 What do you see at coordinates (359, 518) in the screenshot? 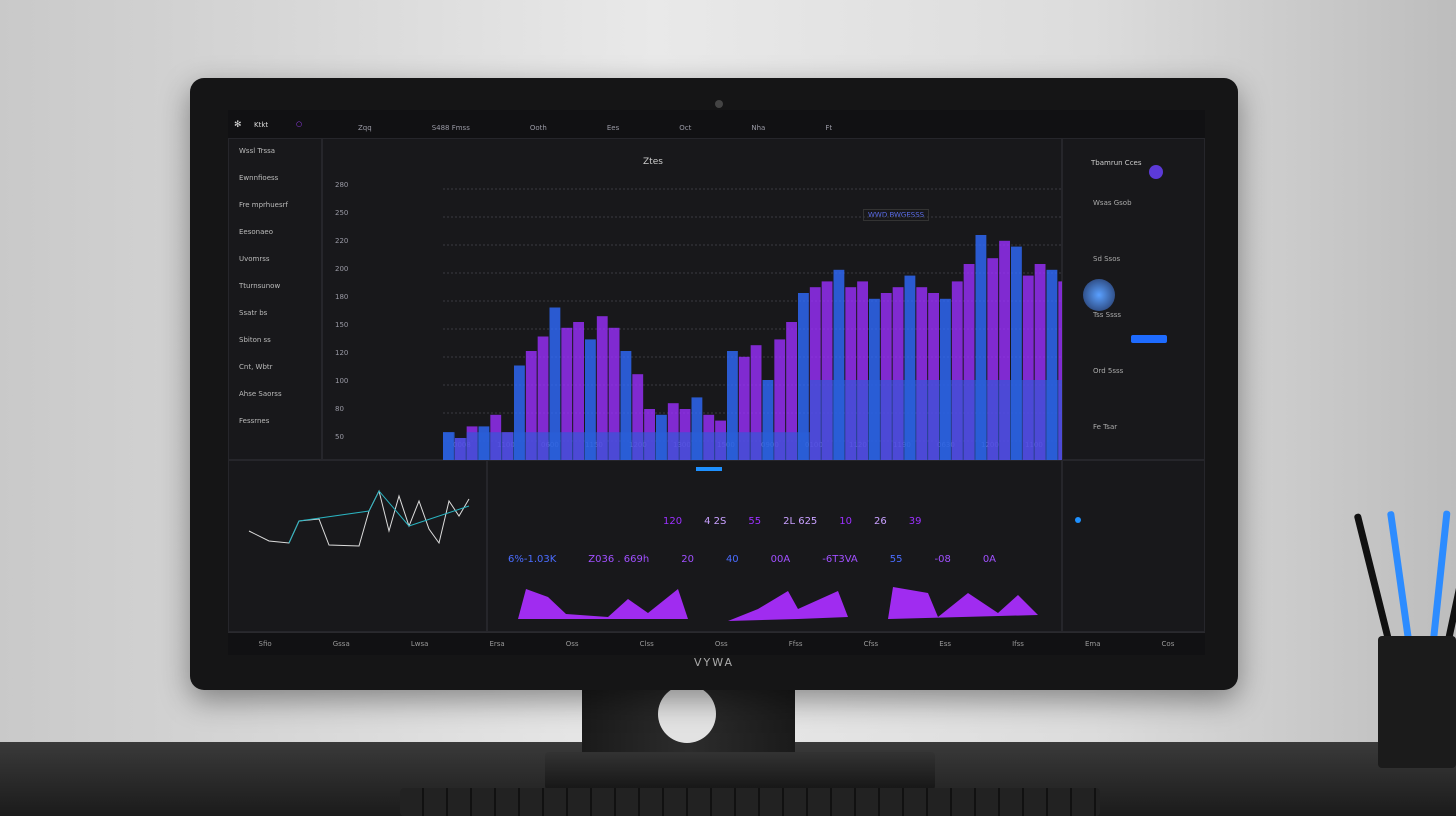
I see `mini-line-chart` at bounding box center [359, 518].